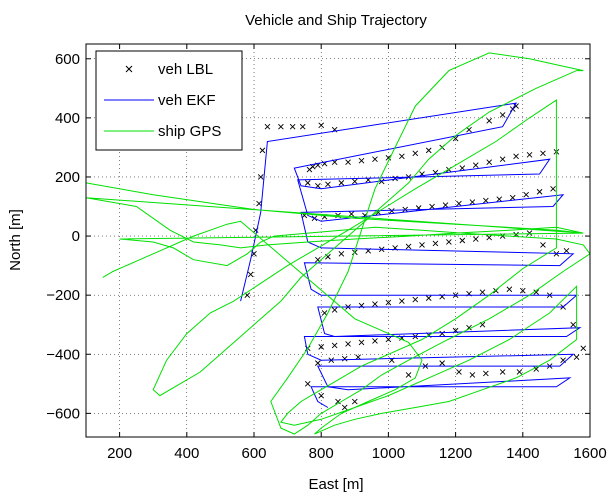 This screenshot has height=494, width=612. What do you see at coordinates (76, 236) in the screenshot?
I see `y-tick-label: 0` at bounding box center [76, 236].